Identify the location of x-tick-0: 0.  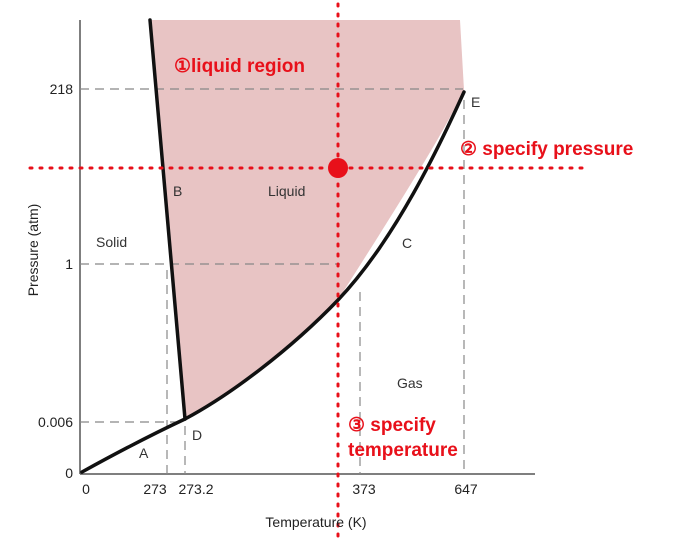
(86, 489).